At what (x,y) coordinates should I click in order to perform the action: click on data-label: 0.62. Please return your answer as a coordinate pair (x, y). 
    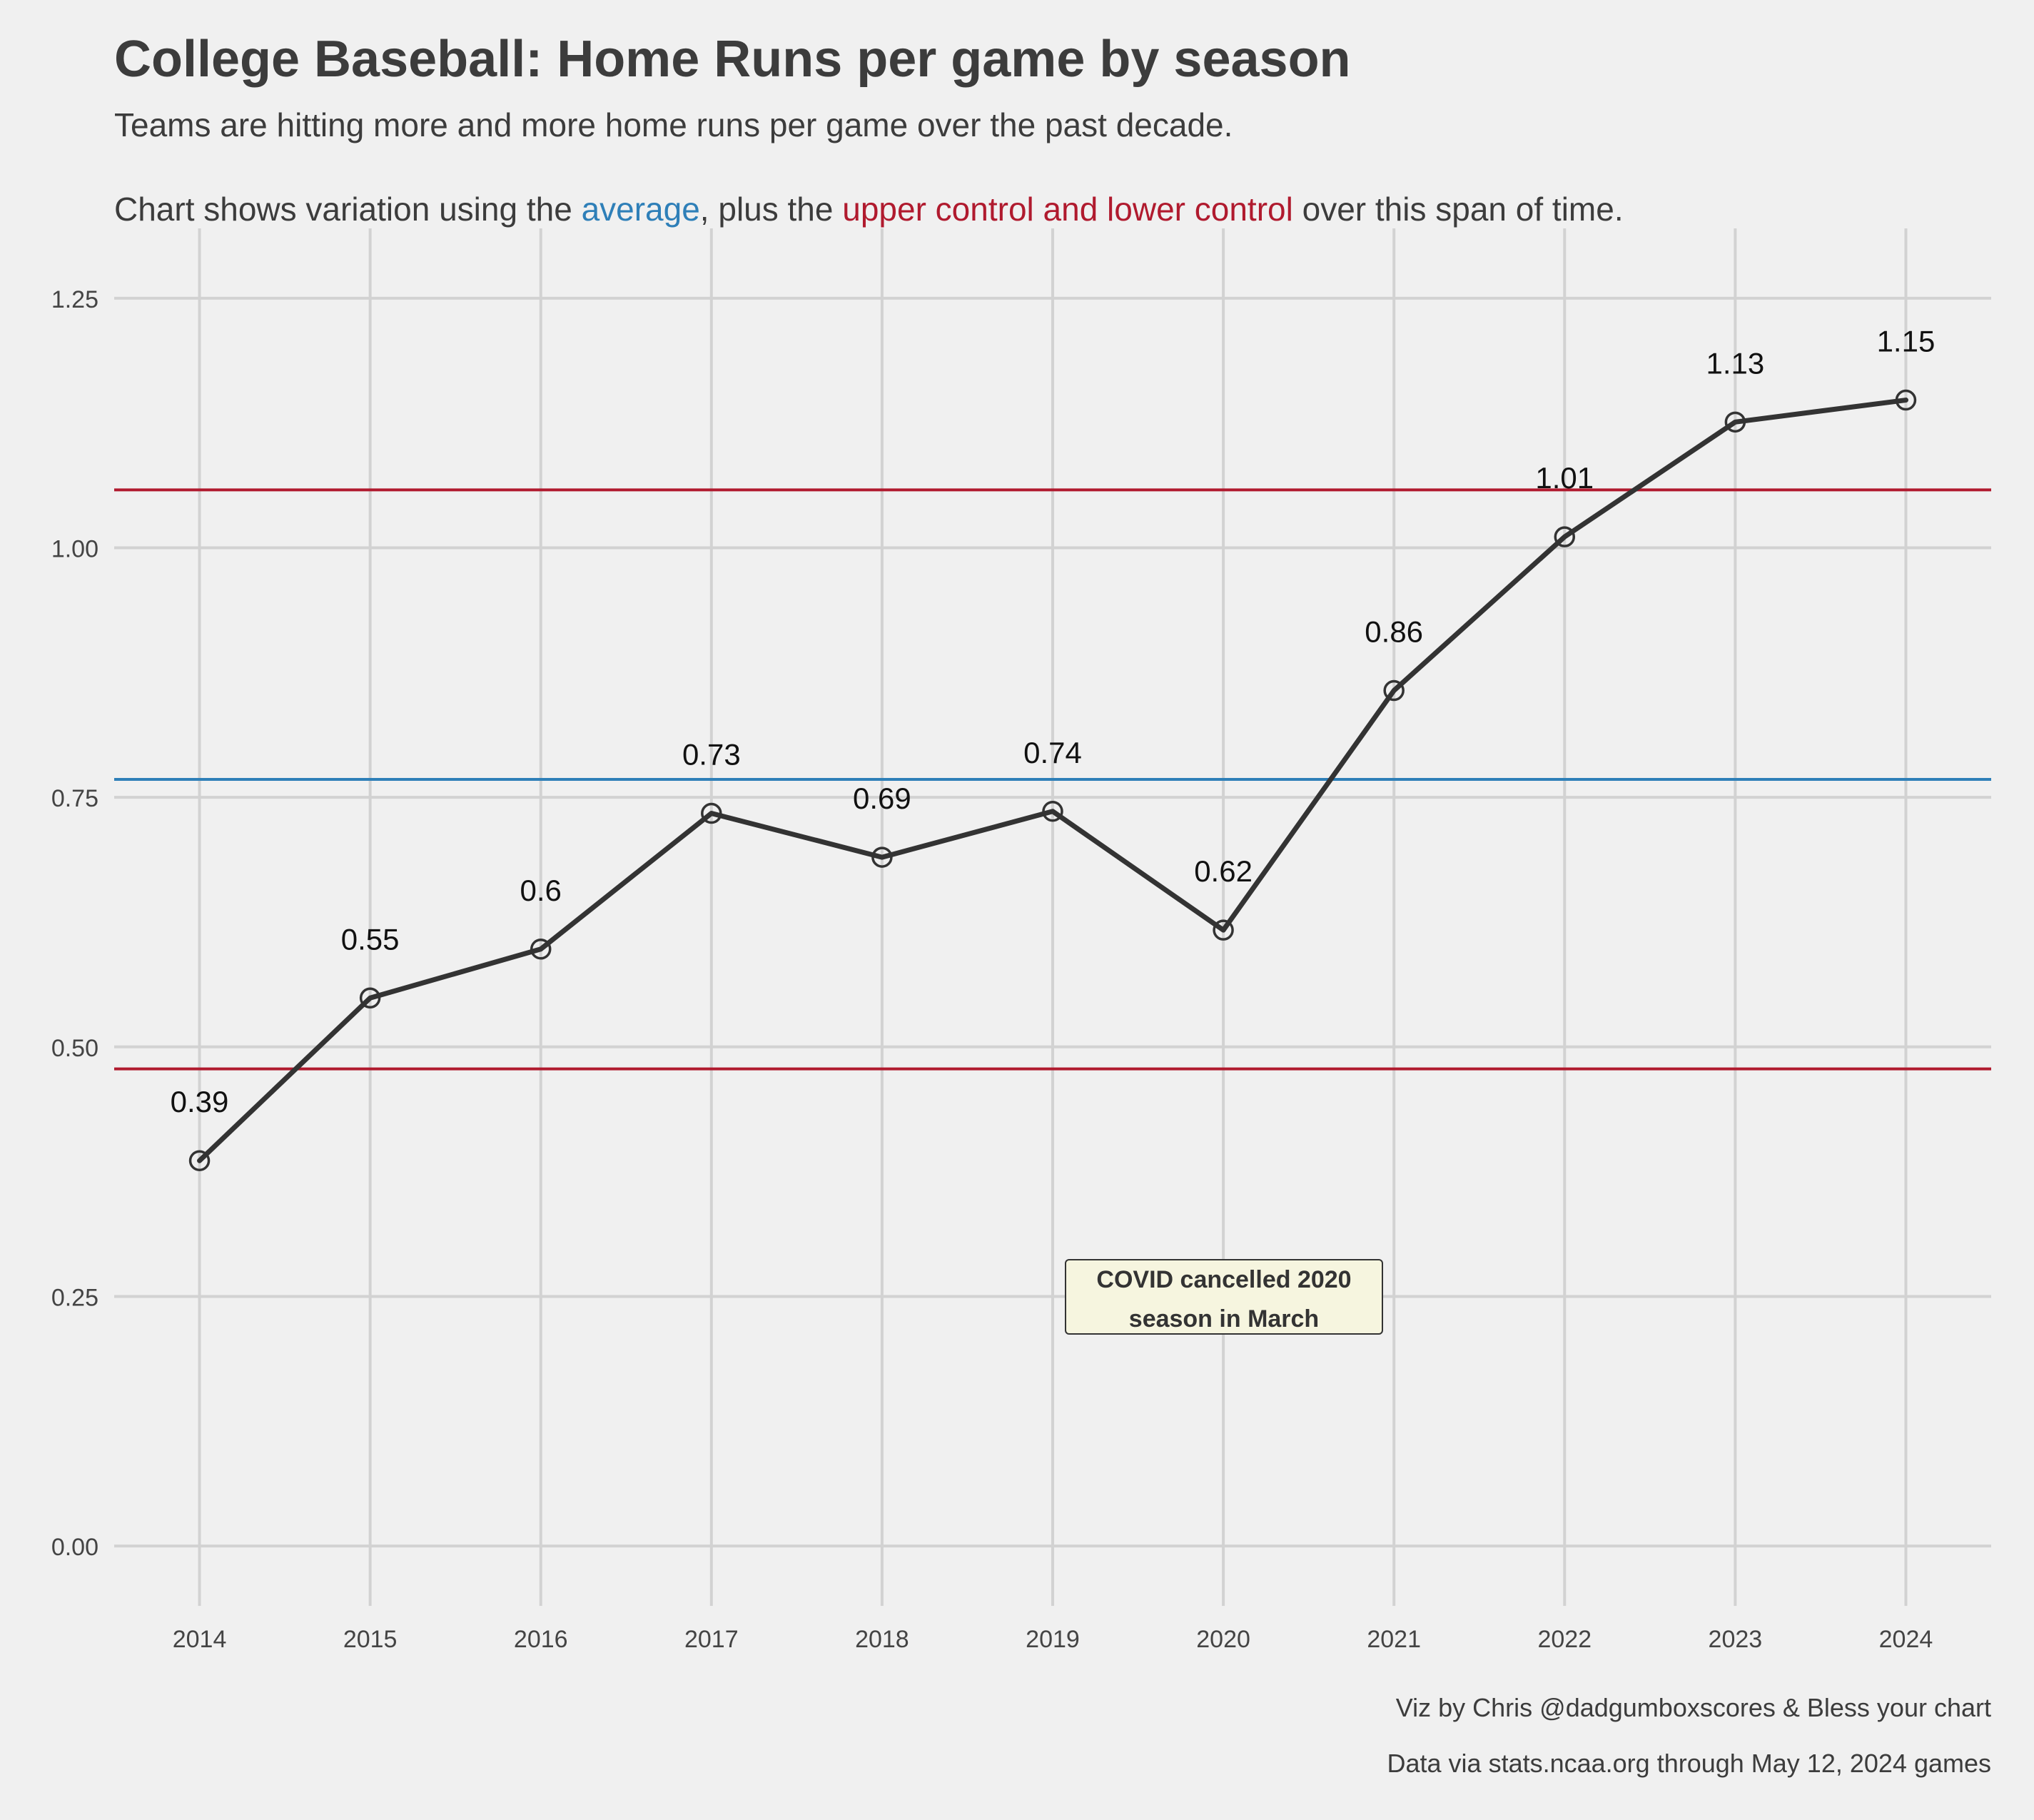
    Looking at the image, I should click on (1224, 871).